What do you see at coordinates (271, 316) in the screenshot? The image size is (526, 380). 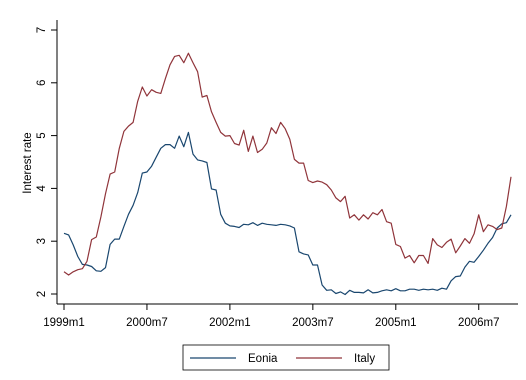 I see `x-axis-ticks: 1999m1 2000m7 2002m1 2003m7 2005m1 2006m7` at bounding box center [271, 316].